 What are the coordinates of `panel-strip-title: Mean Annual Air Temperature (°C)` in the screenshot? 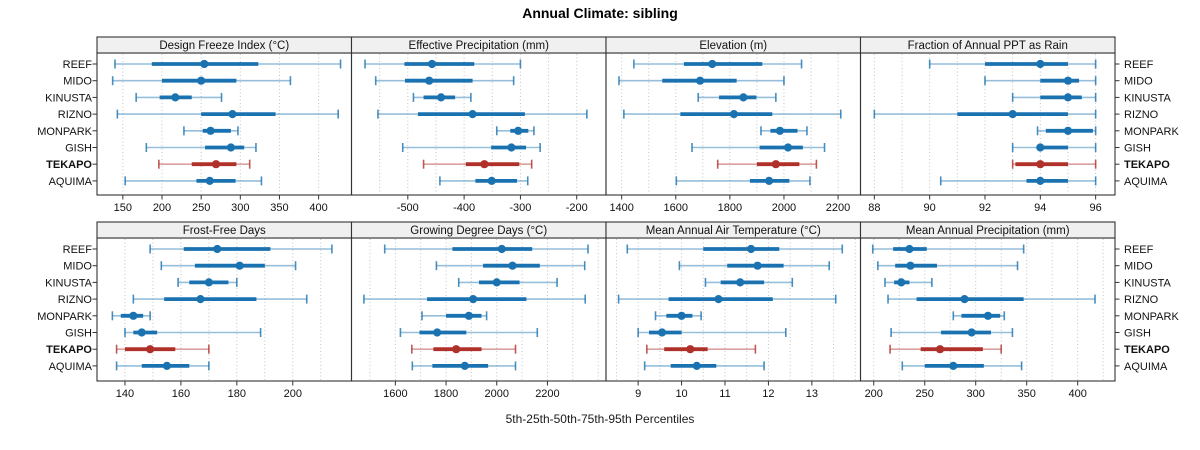 It's located at (733, 231).